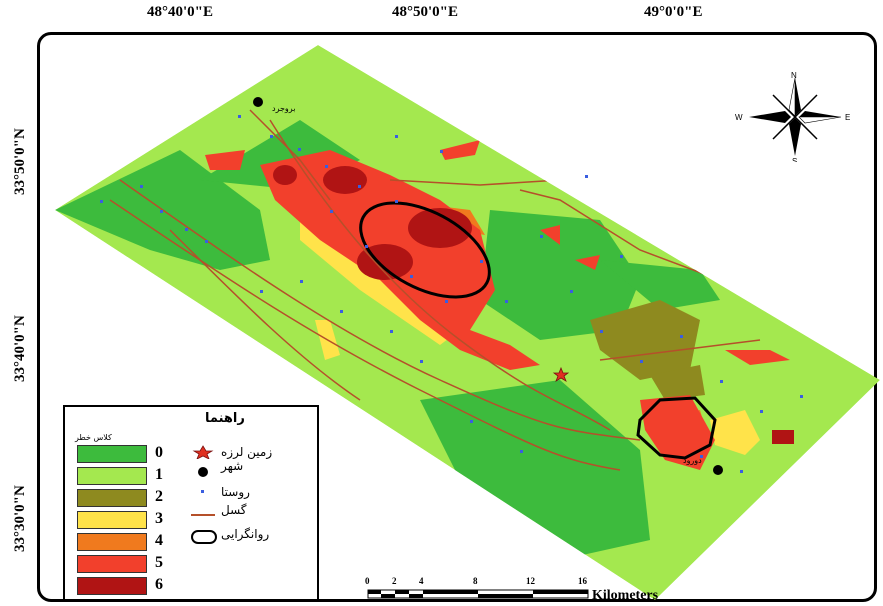  I want to click on scale-tick: 8, so click(475, 581).